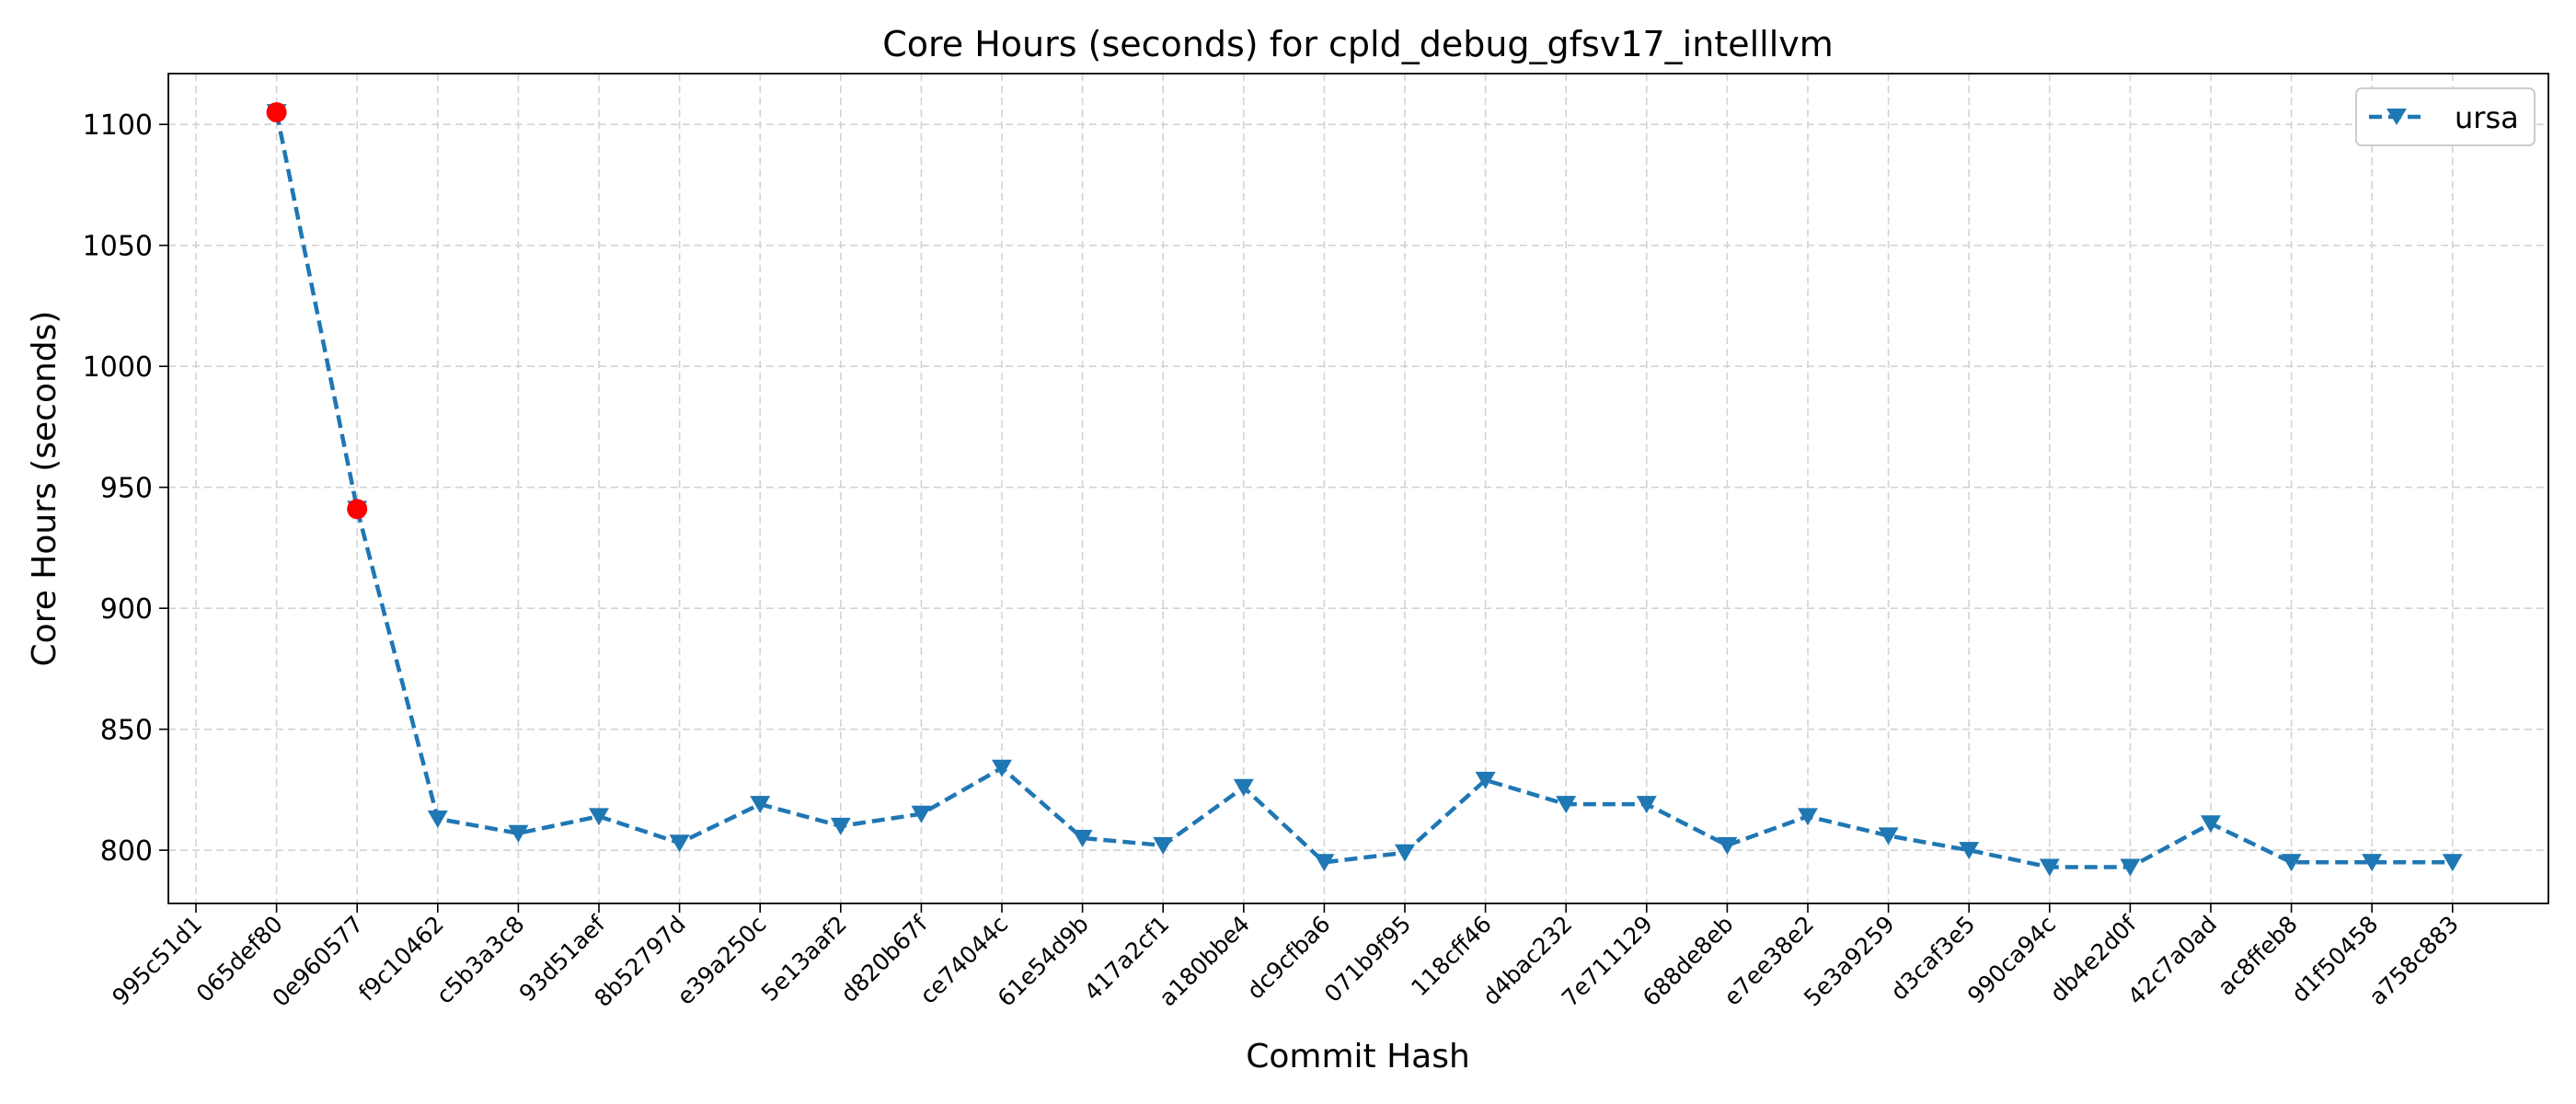 This screenshot has width=2576, height=1104. What do you see at coordinates (2396, 117) in the screenshot?
I see `legend-marker` at bounding box center [2396, 117].